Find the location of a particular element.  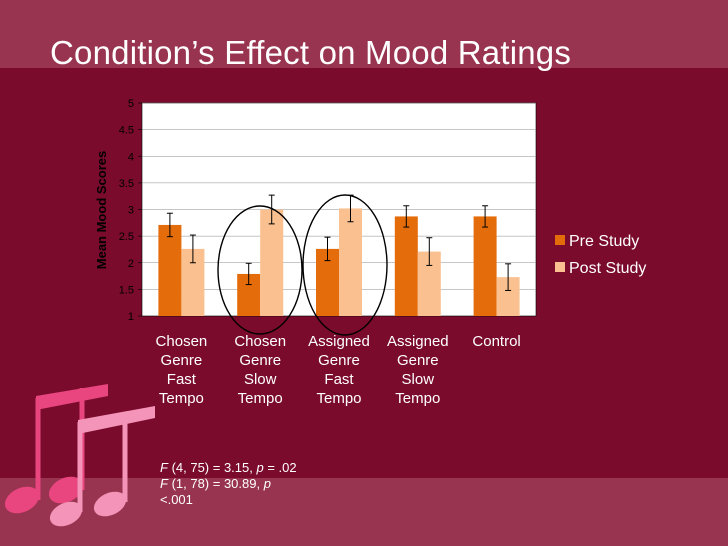

stat-p-value-2: <.001 is located at coordinates (176, 499).